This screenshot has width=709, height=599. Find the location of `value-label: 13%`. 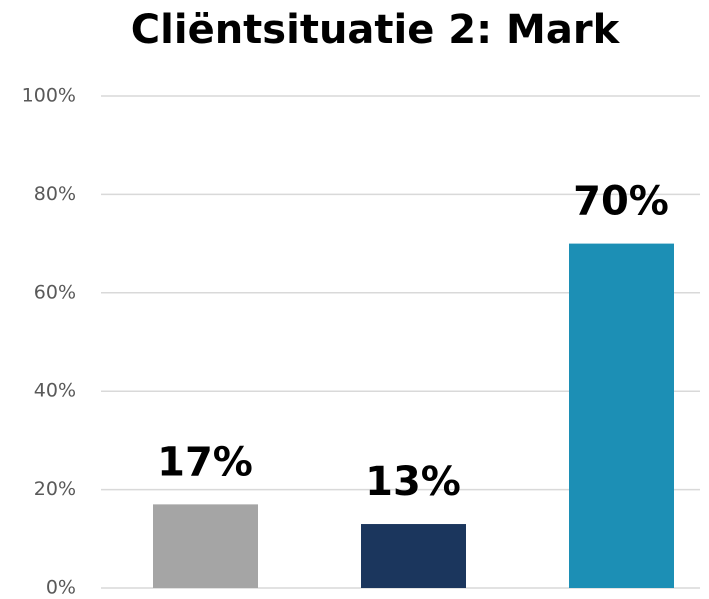

value-label: 13% is located at coordinates (413, 482).